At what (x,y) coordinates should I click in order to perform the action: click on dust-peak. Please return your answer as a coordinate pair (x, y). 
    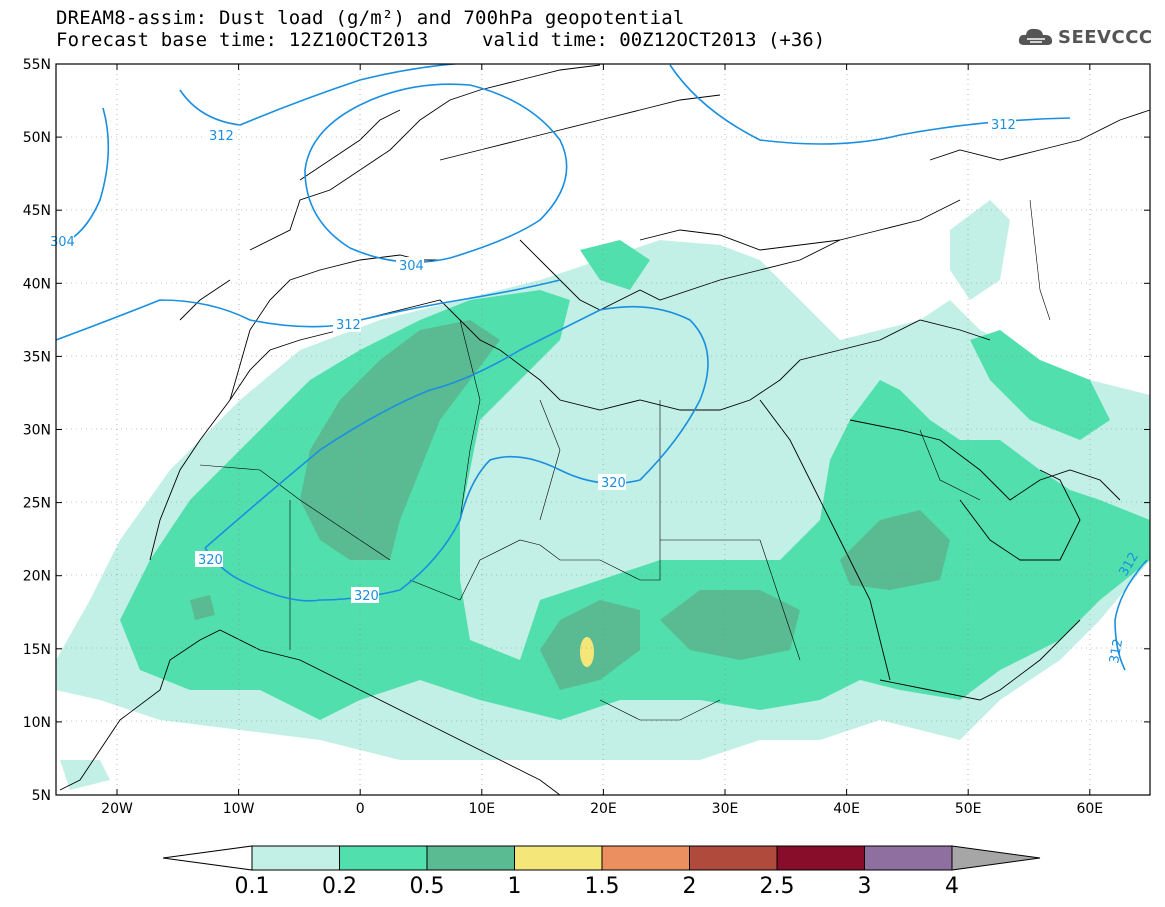
    Looking at the image, I should click on (587, 652).